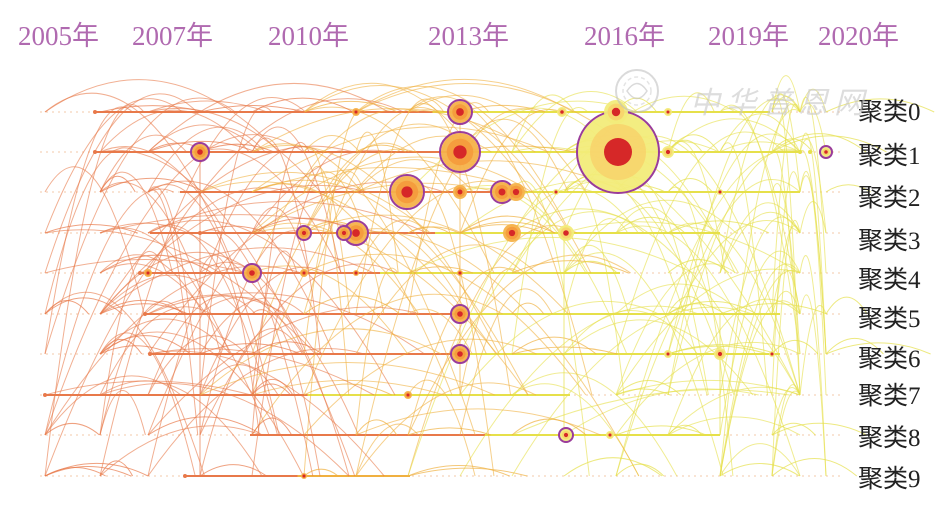  Describe the element at coordinates (889, 280) in the screenshot. I see `cluster-label-4: 聚类4` at that location.